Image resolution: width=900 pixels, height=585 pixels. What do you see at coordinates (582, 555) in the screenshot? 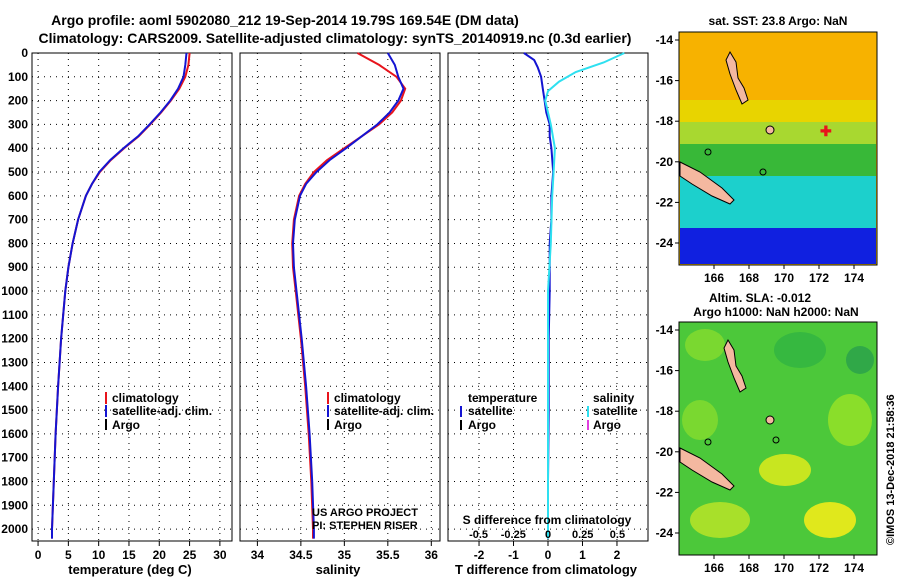
I see `x-tick-label: 1` at bounding box center [582, 555].